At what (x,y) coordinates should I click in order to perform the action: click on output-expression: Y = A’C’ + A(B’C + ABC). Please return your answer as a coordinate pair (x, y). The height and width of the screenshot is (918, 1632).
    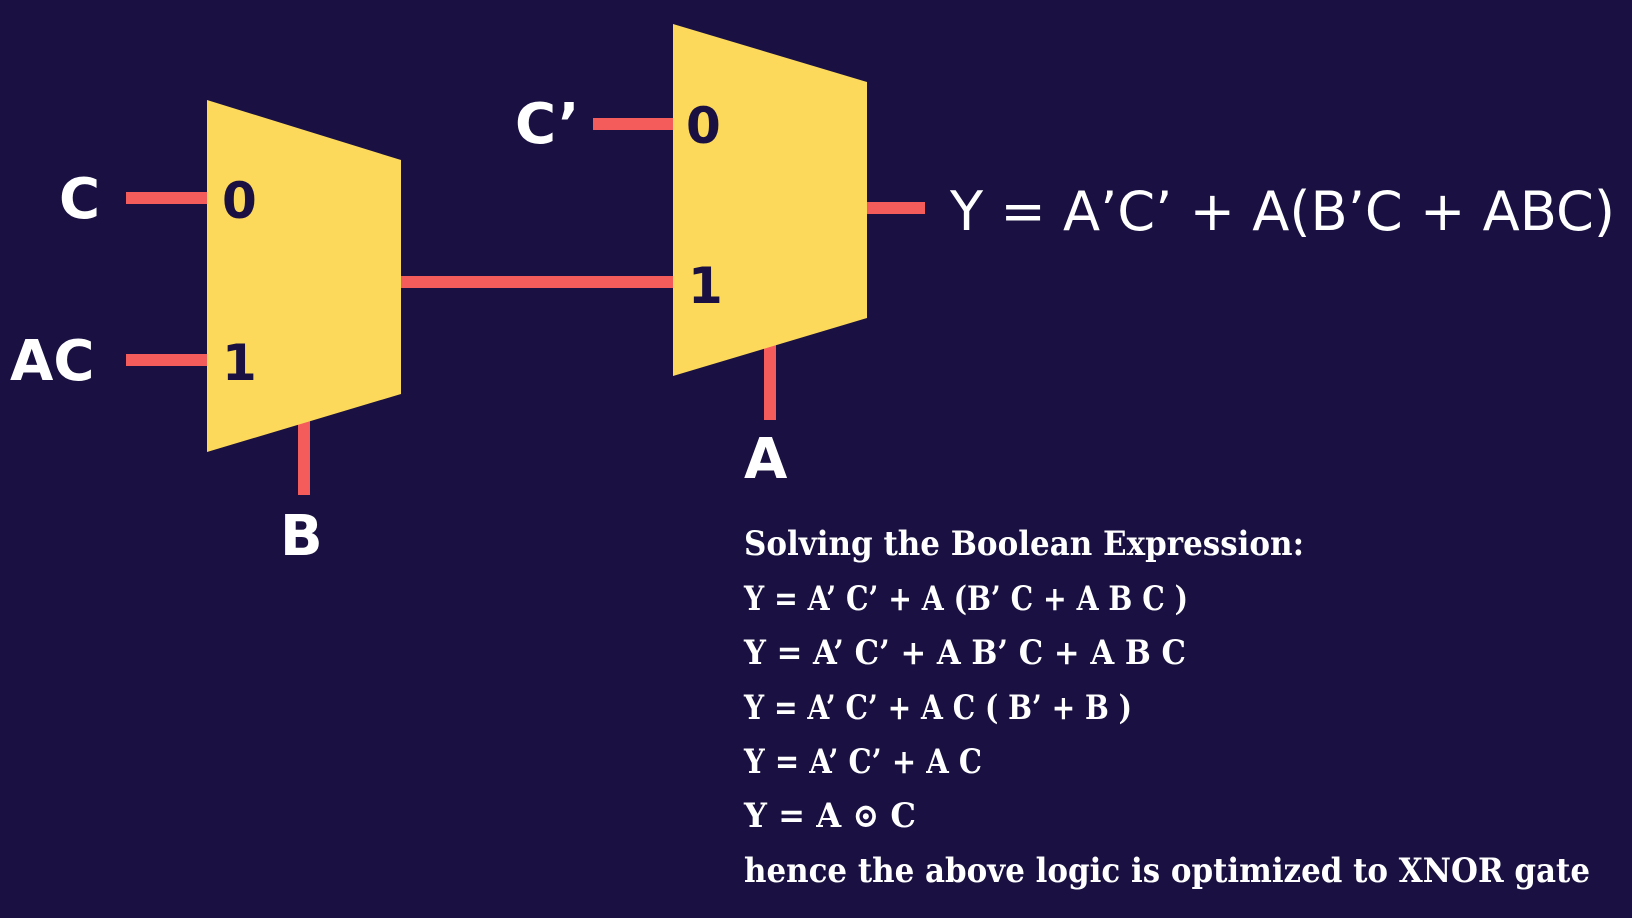
    Looking at the image, I should click on (1282, 211).